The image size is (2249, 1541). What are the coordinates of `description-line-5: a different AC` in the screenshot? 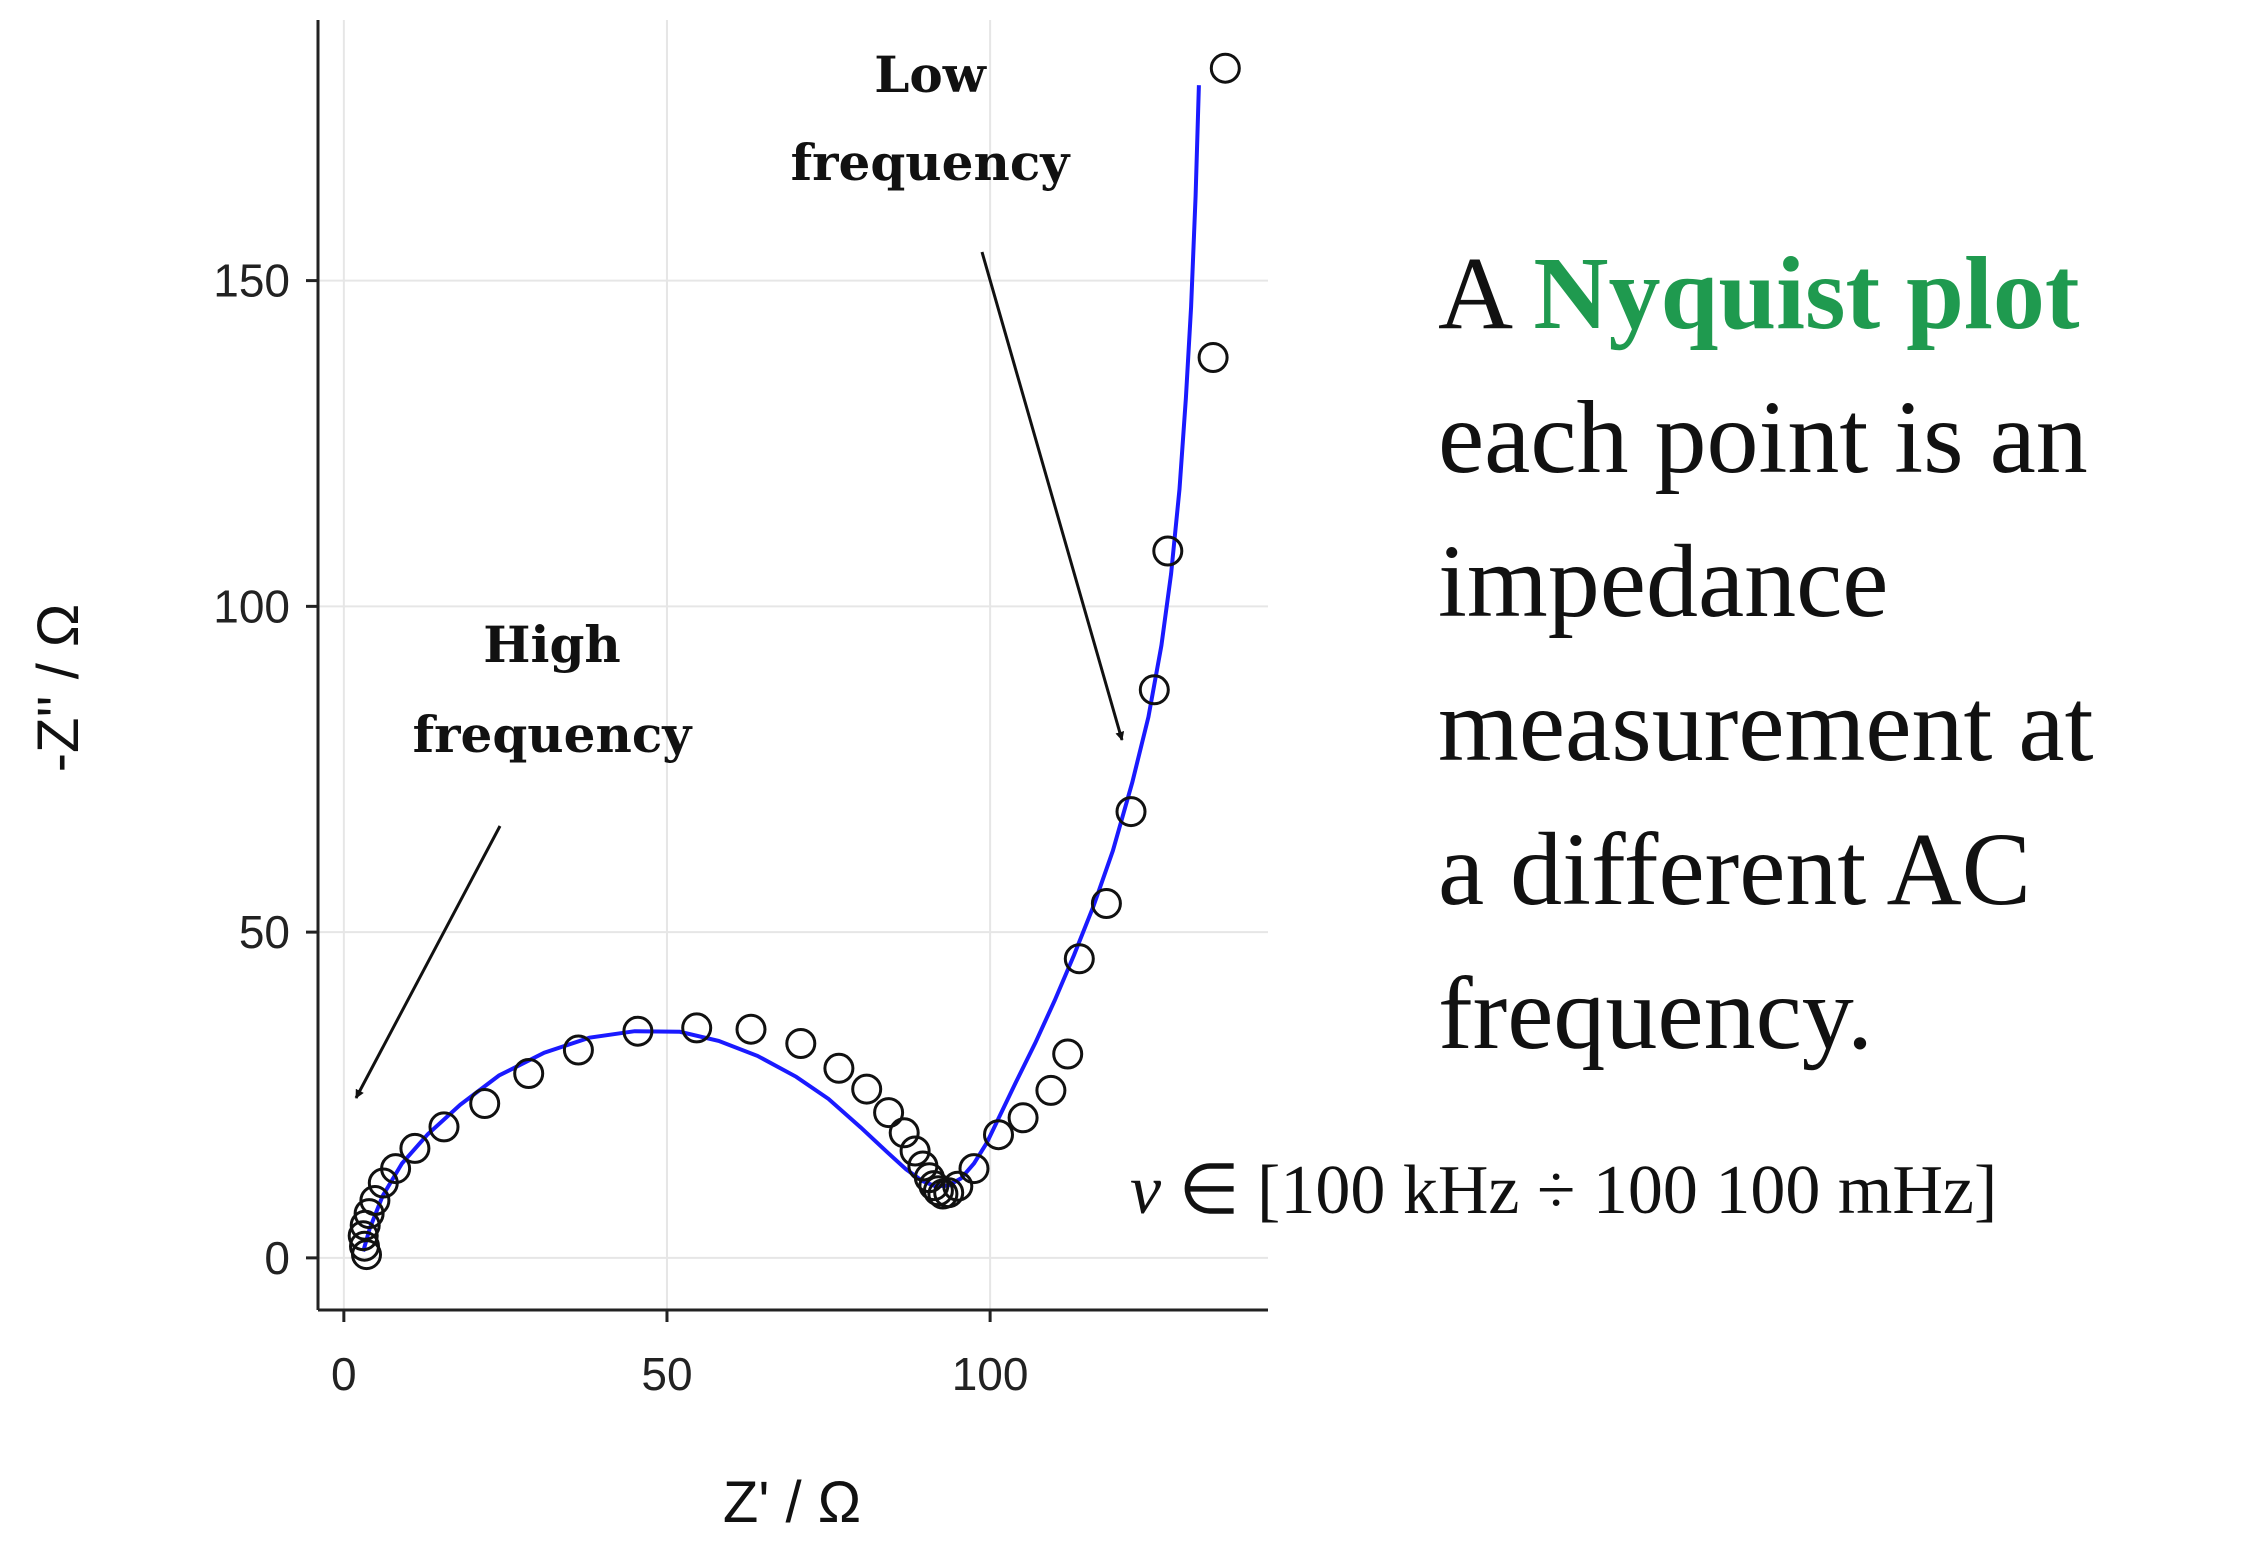 It's located at (1735, 869).